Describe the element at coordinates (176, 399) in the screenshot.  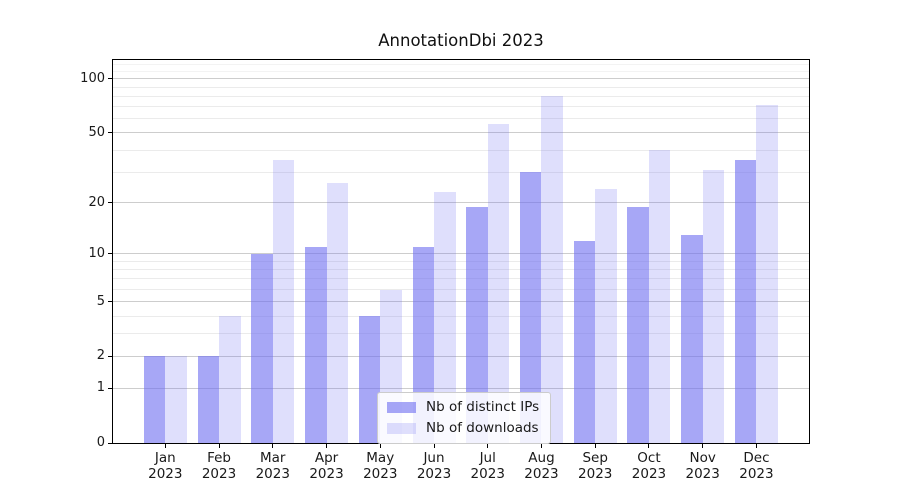
I see `bar-downloads-jan` at that location.